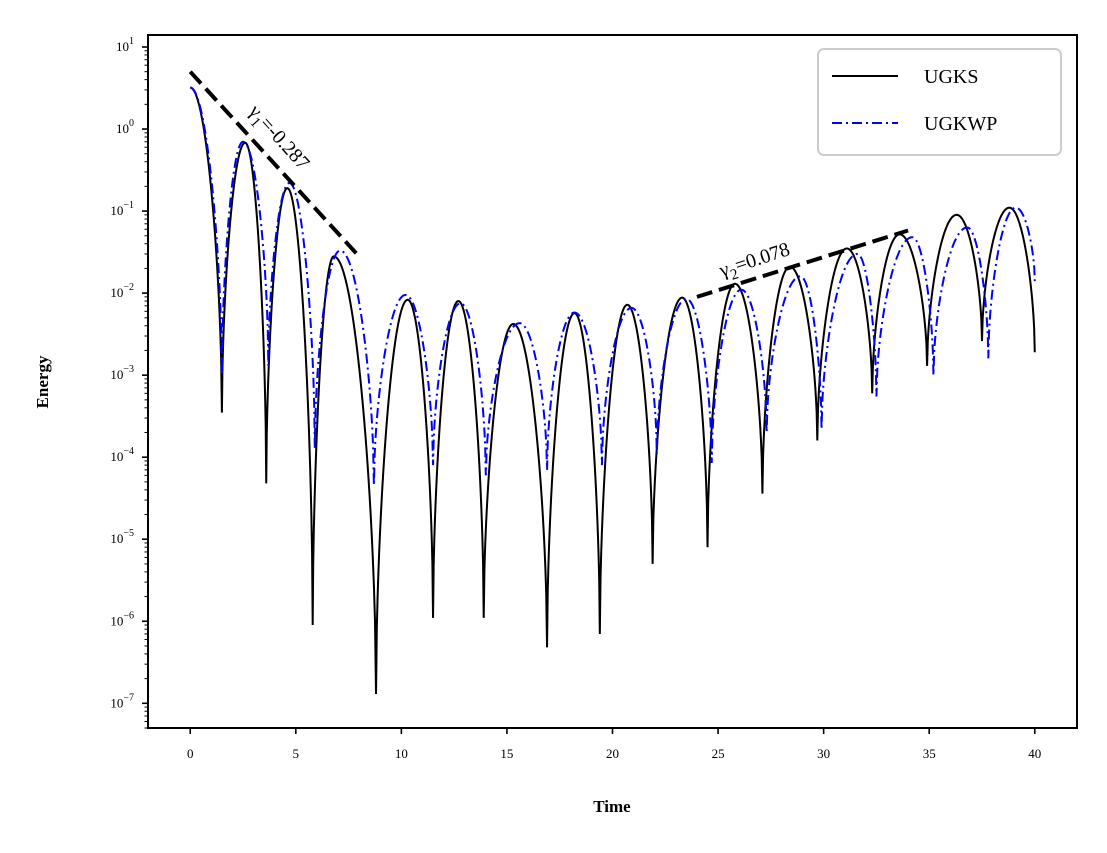 This screenshot has width=1107, height=853. Describe the element at coordinates (190, 753) in the screenshot. I see `x-tick-label: 0` at that location.